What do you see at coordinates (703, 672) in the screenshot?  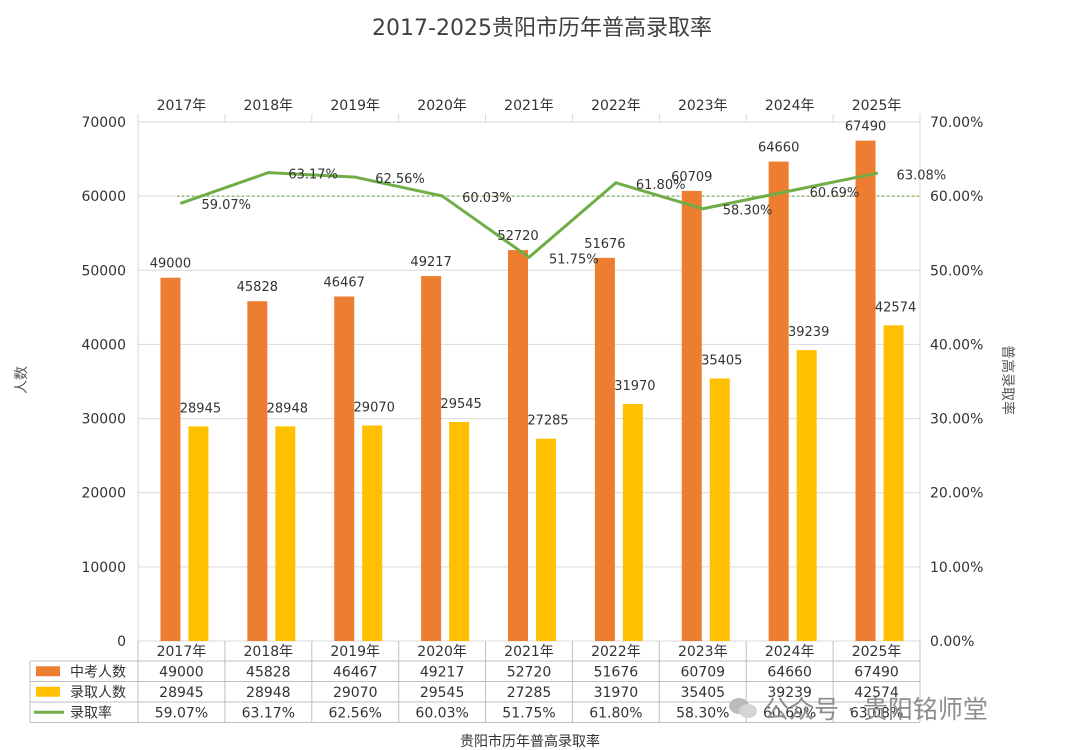 I see `table-cell: 60709` at bounding box center [703, 672].